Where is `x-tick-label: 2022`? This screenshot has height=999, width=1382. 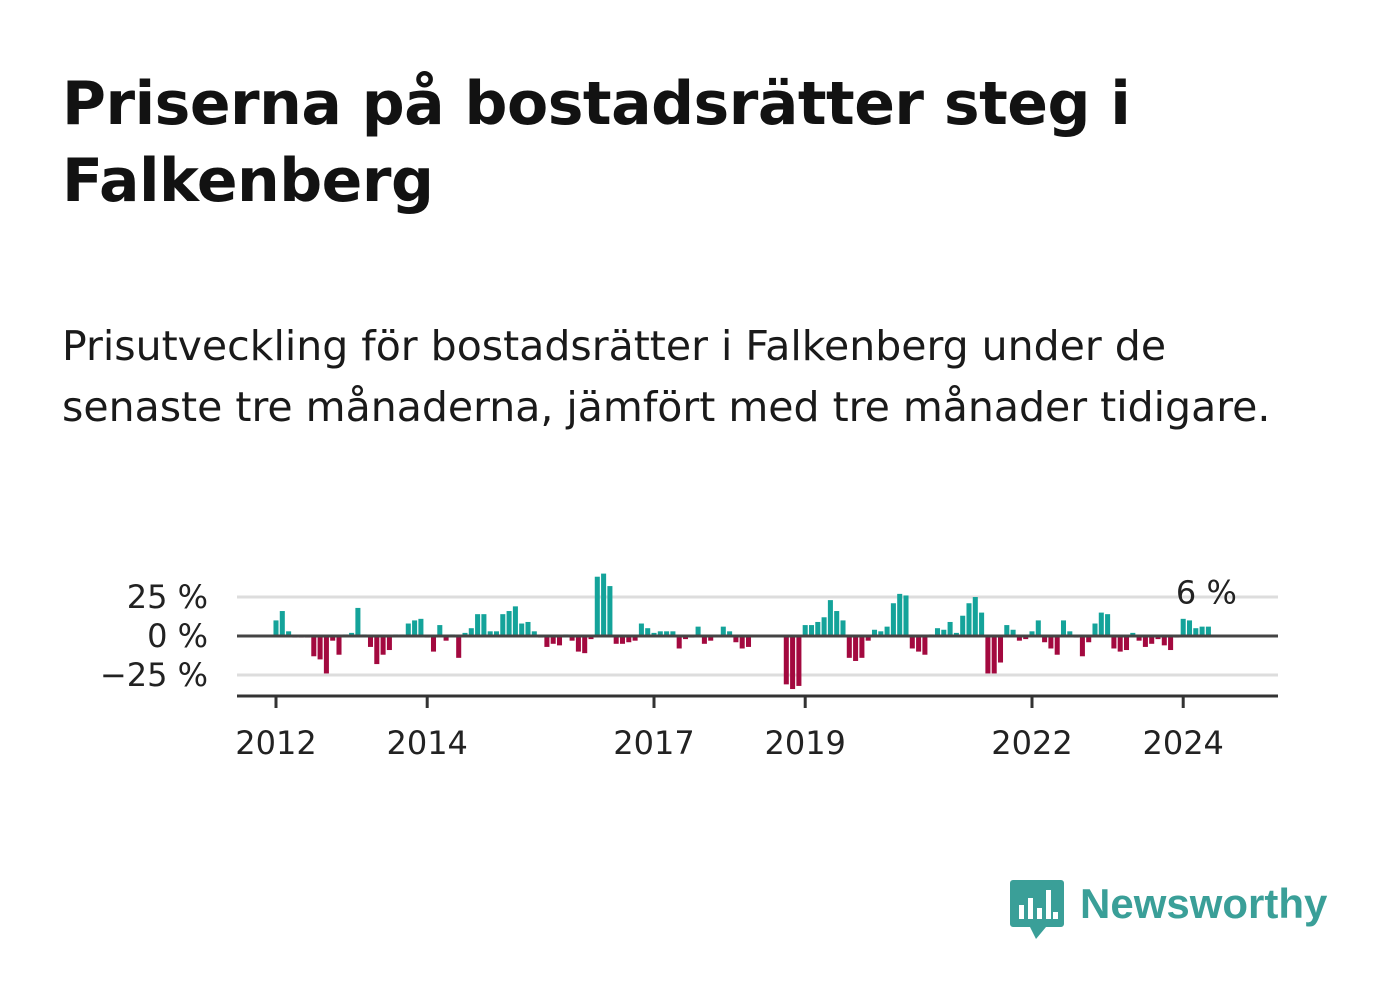
x-tick-label: 2022 is located at coordinates (1031, 743).